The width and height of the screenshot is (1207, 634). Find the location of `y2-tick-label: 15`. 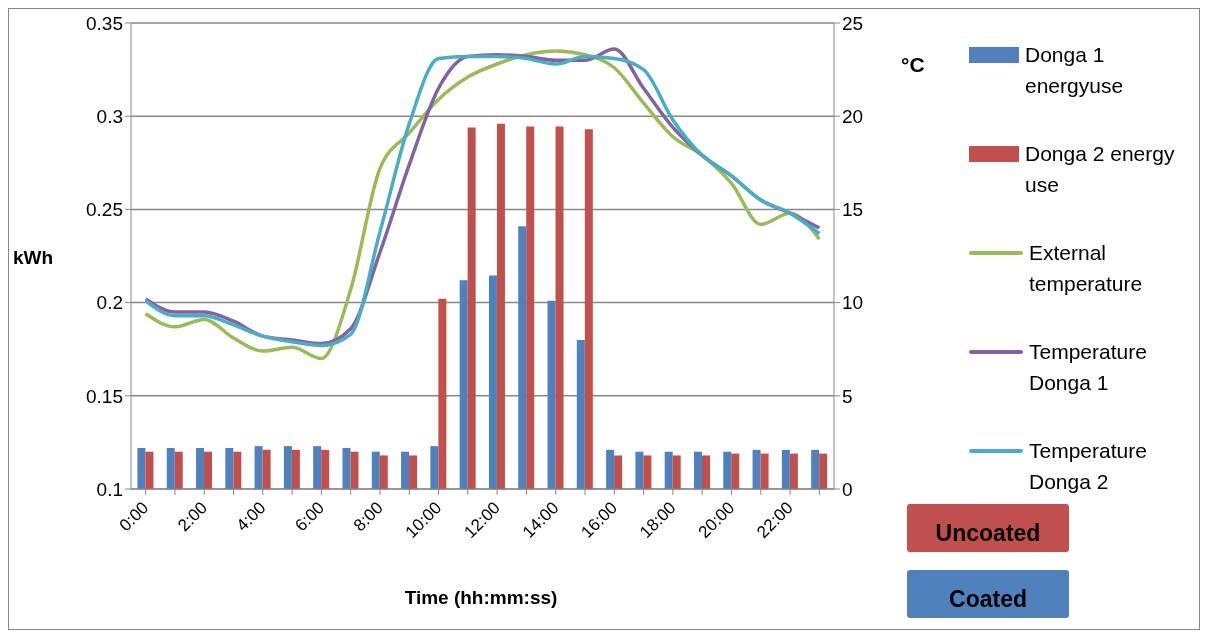

y2-tick-label: 15 is located at coordinates (853, 210).